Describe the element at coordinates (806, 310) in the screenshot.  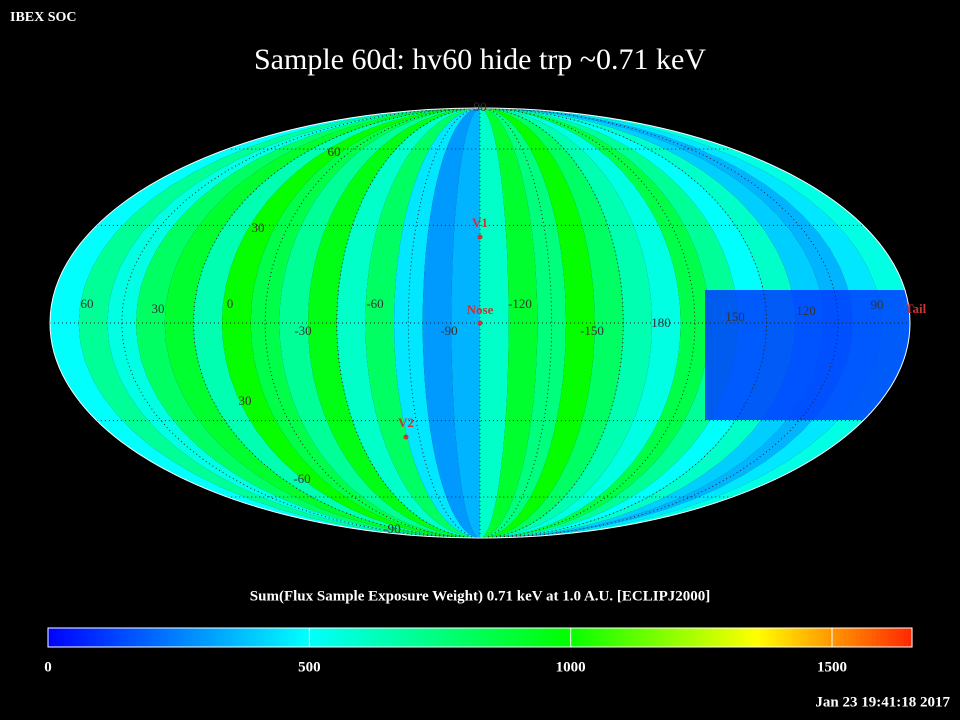
I see `longitude-label: 120` at that location.